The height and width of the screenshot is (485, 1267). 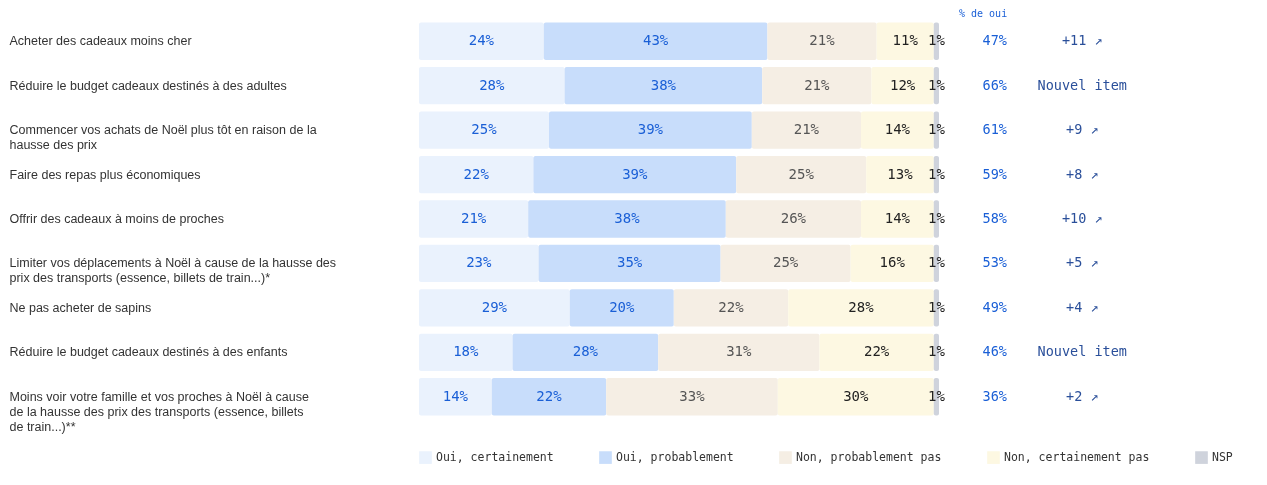 I want to click on text: +8 ↗, so click(x=1082, y=173).